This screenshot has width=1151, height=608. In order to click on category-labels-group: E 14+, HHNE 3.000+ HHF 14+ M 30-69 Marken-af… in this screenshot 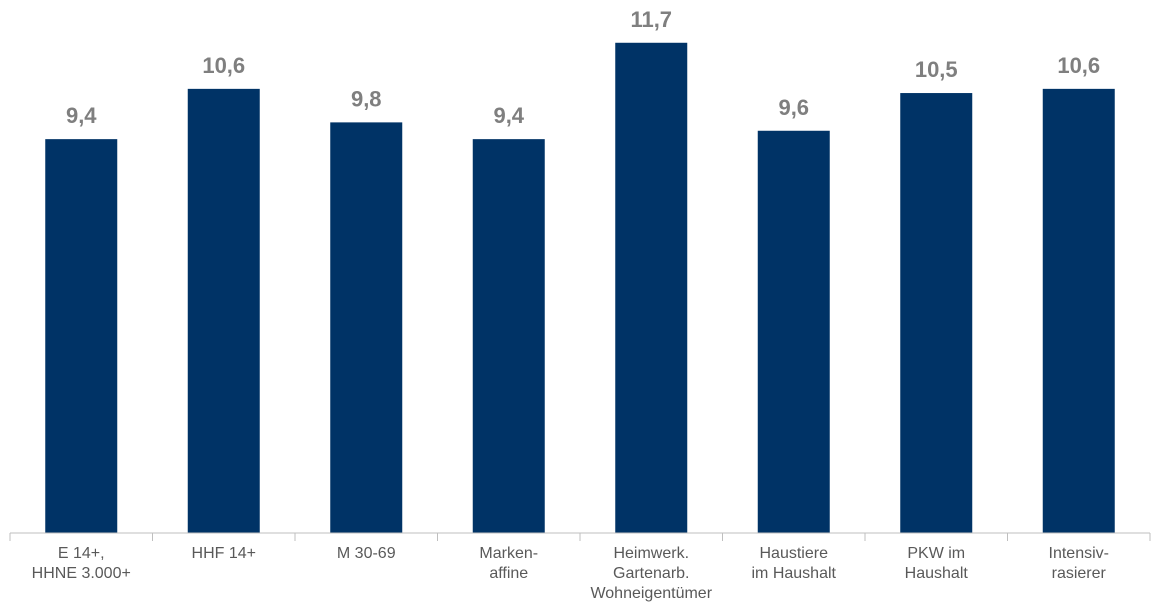, I will do `click(570, 573)`.